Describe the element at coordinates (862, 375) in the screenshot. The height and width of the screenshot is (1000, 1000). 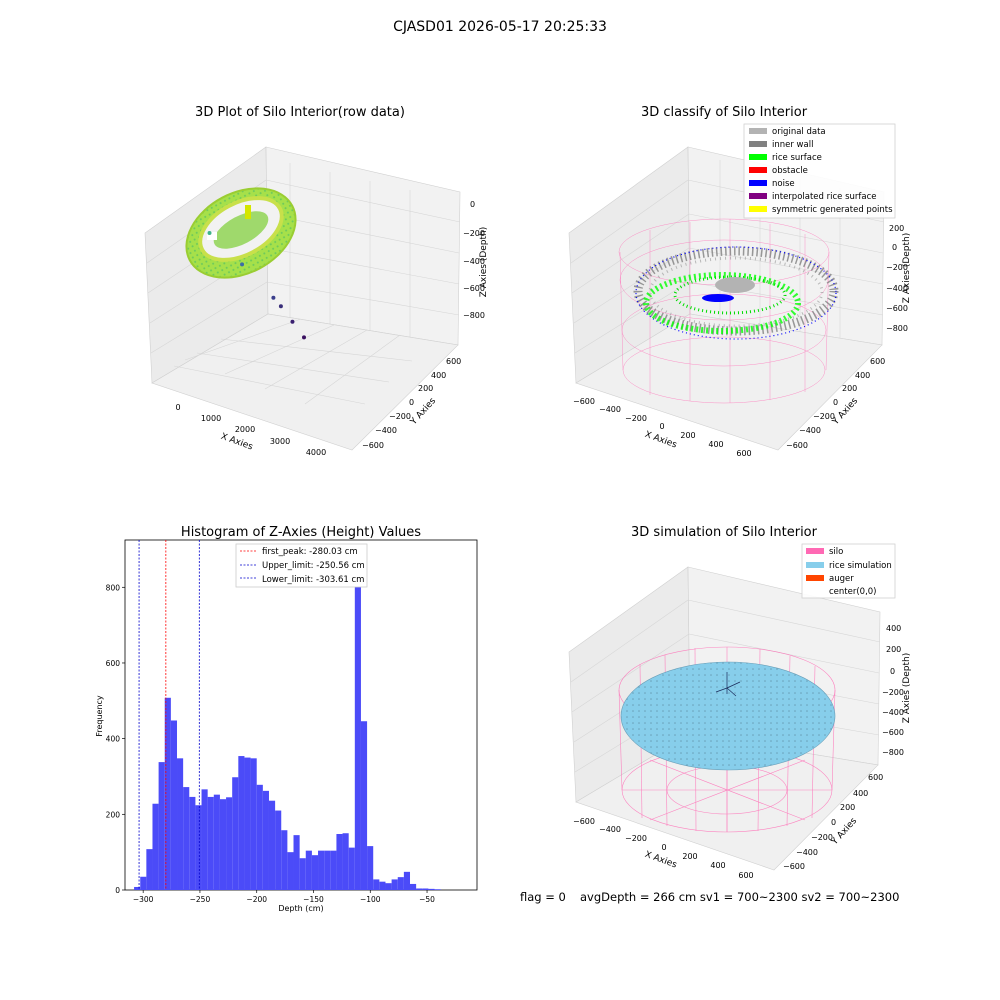
I see `classify-y-tick: 400` at that location.